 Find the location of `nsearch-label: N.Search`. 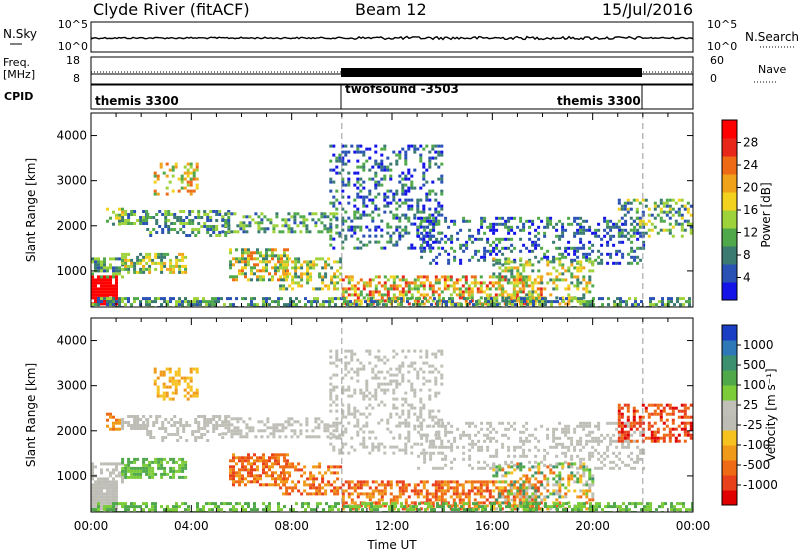

nsearch-label: N.Search is located at coordinates (772, 37).